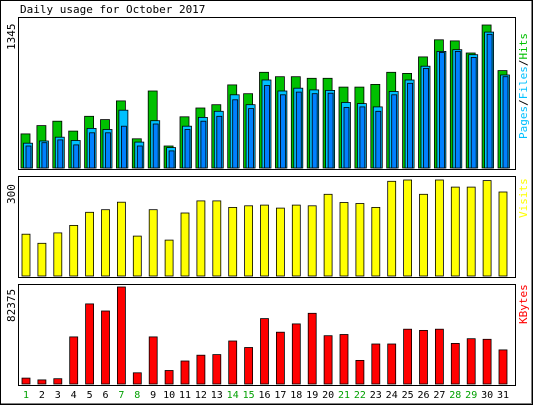 The width and height of the screenshot is (533, 405). I want to click on panel3-ylabel: KBytes, so click(523, 304).